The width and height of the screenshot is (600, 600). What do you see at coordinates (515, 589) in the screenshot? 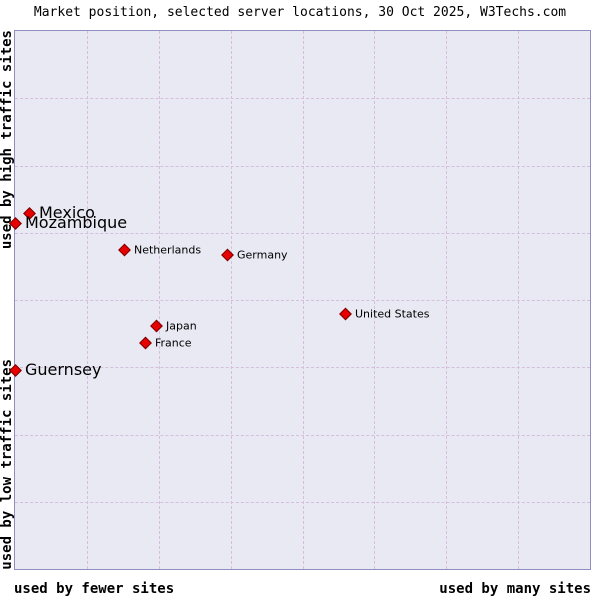
I see `x-axis-label-many-sites: used by many sites` at bounding box center [515, 589].